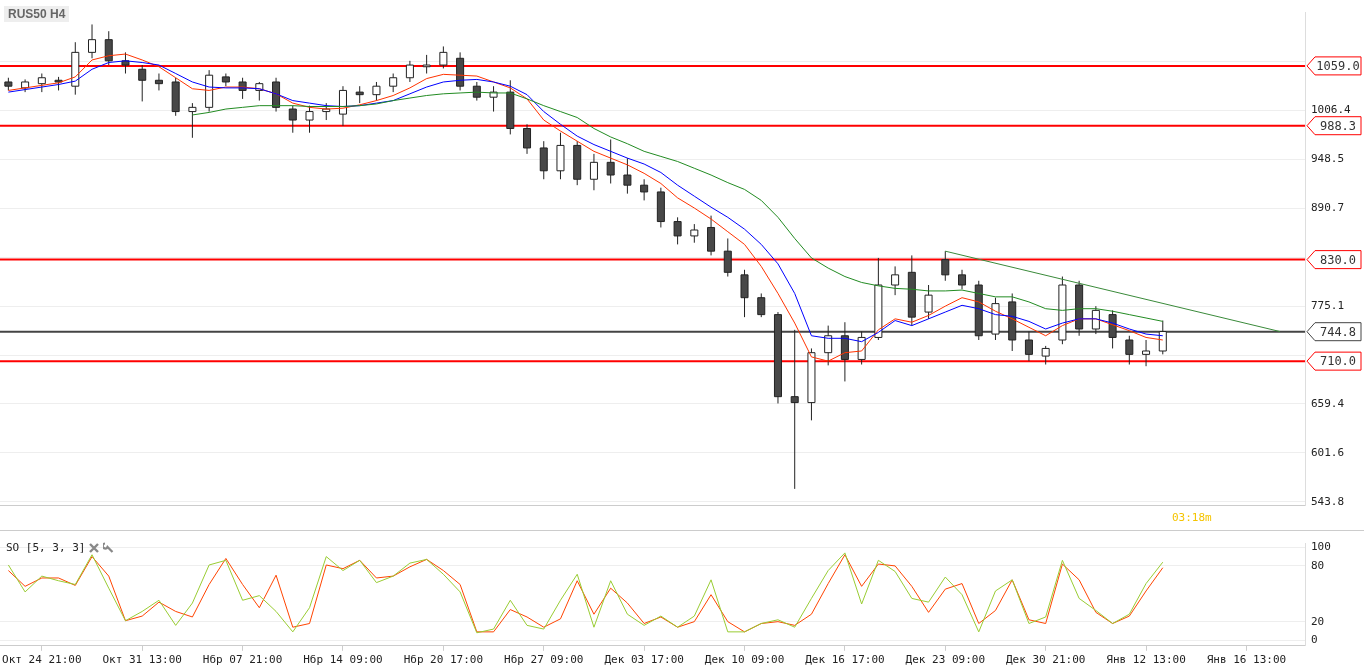 The image size is (1364, 670). Describe the element at coordinates (1328, 305) in the screenshot. I see `y-tick-label: 775.1` at that location.